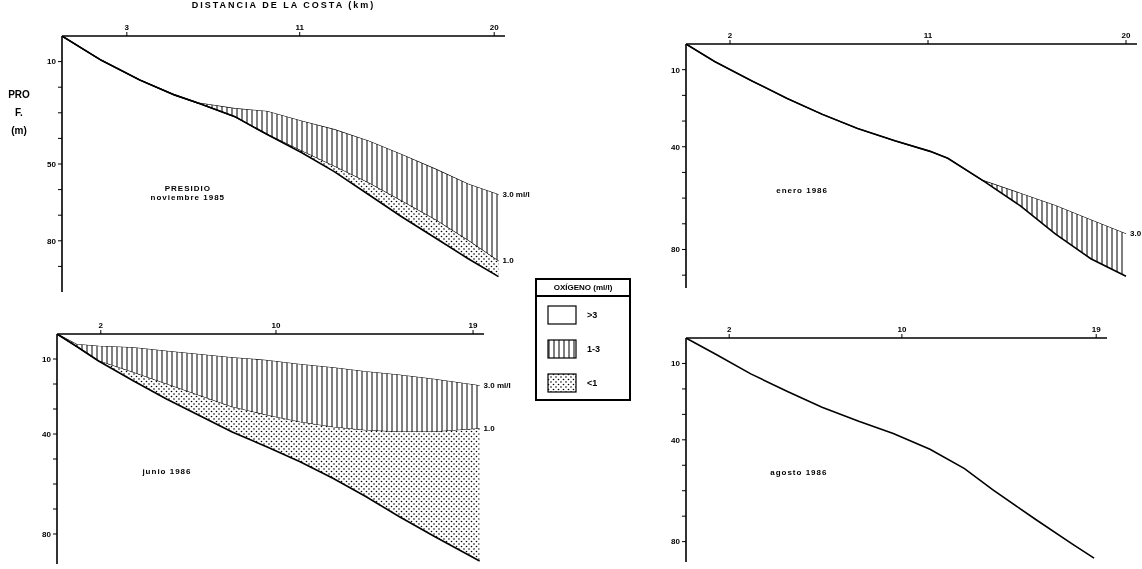 The width and height of the screenshot is (1142, 569). Describe the element at coordinates (592, 315) in the screenshot. I see `legend-label: >3` at that location.